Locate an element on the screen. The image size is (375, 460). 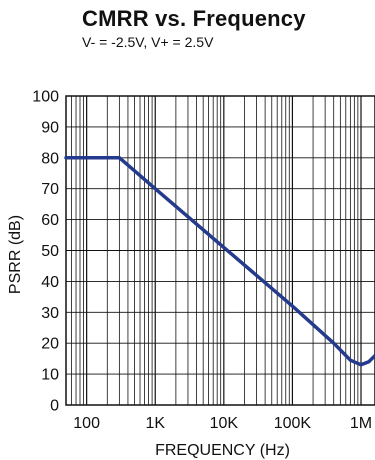
y-tick-label: 80 is located at coordinates (50, 158).